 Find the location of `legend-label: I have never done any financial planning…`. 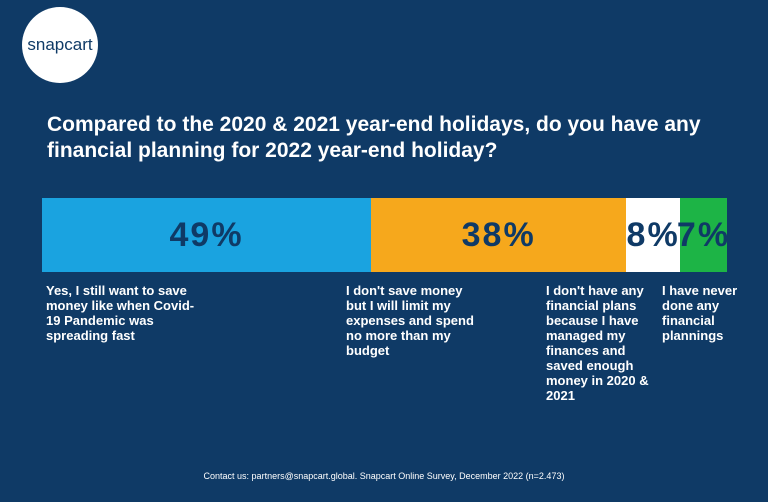

legend-label: I have never done any financial planning… is located at coordinates (700, 313).